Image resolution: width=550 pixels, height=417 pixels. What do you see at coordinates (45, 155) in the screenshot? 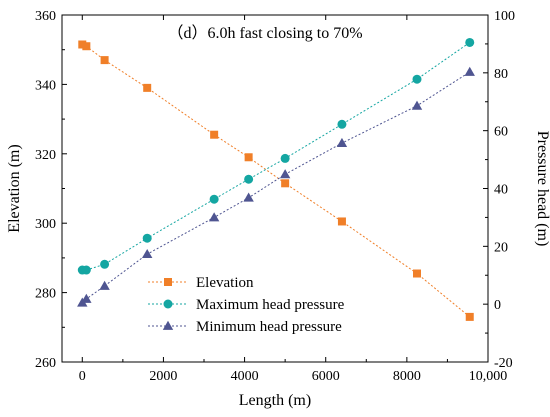
I see `y-left-tick-label: 320` at bounding box center [45, 155].